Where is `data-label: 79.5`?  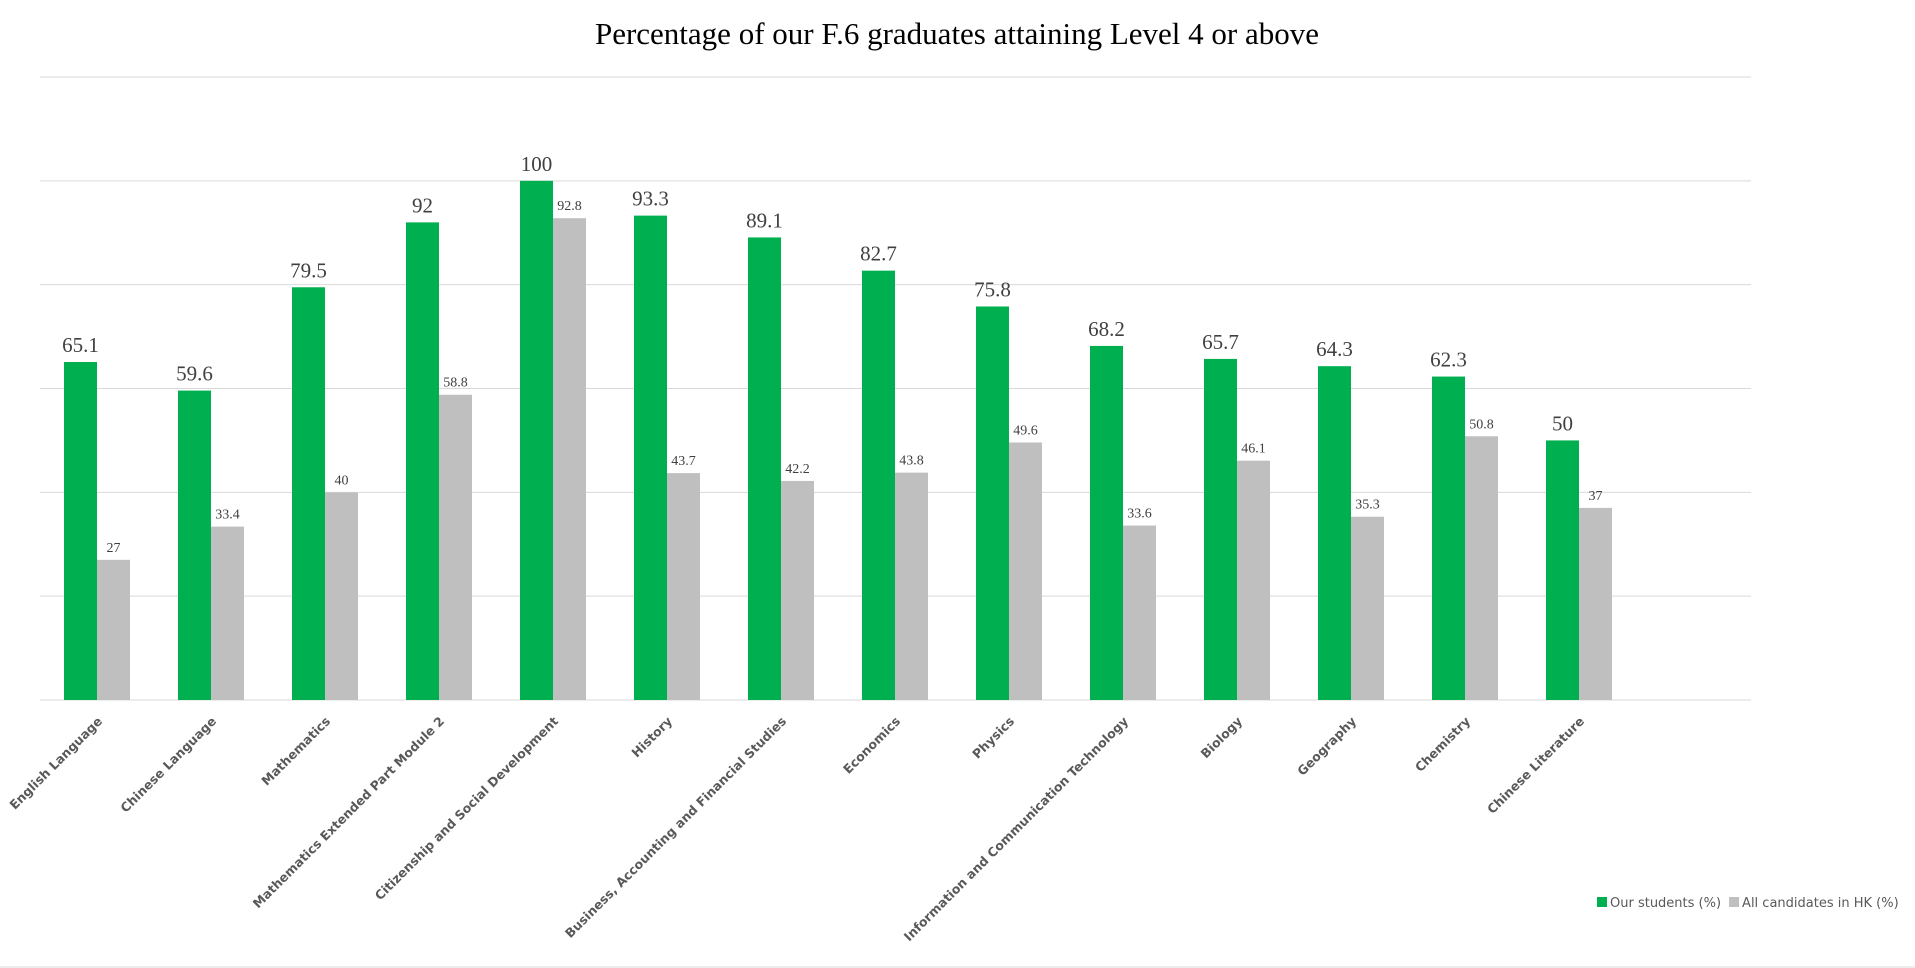
data-label: 79.5 is located at coordinates (308, 270).